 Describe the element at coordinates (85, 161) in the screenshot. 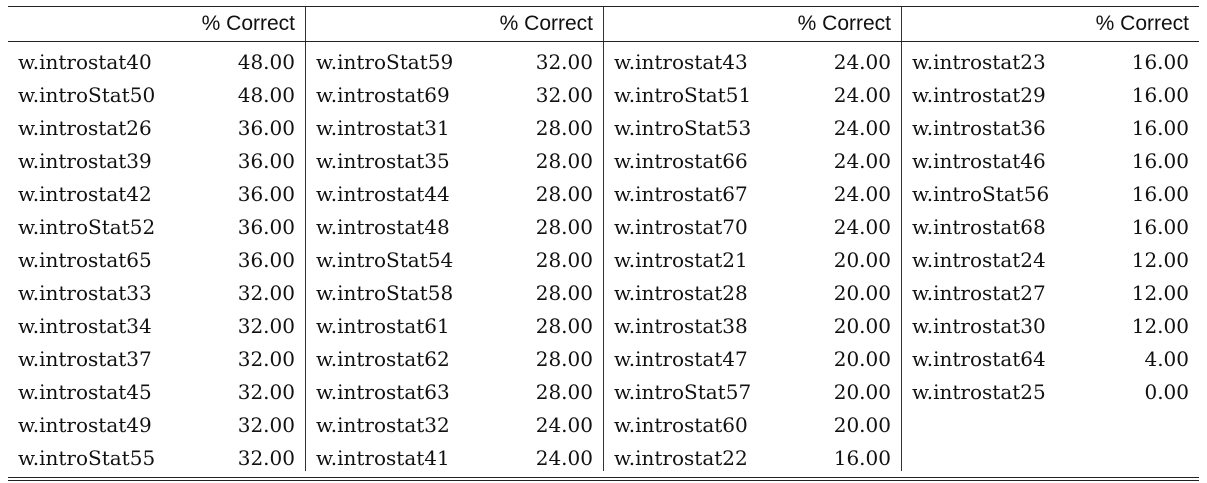

I see `row-item-name: w.introstat39` at that location.